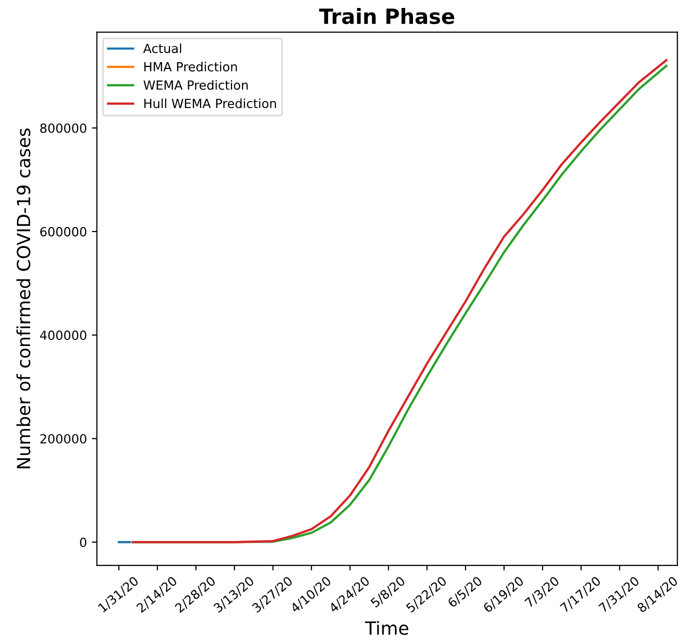 This screenshot has height=644, width=687. What do you see at coordinates (162, 48) in the screenshot?
I see `legend-label: Actual` at bounding box center [162, 48].